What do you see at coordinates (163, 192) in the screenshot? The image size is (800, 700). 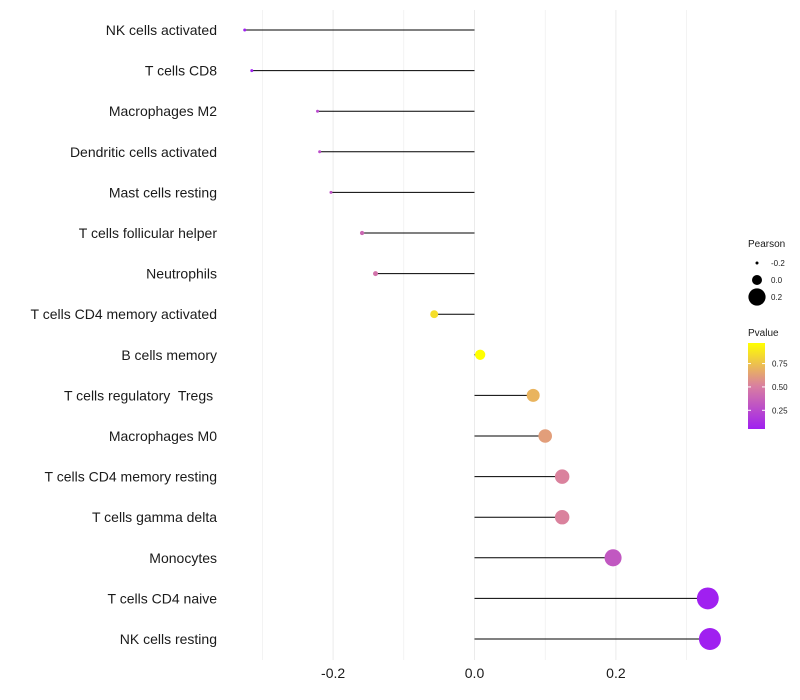 I see `category-label: Mast cells resting` at bounding box center [163, 192].